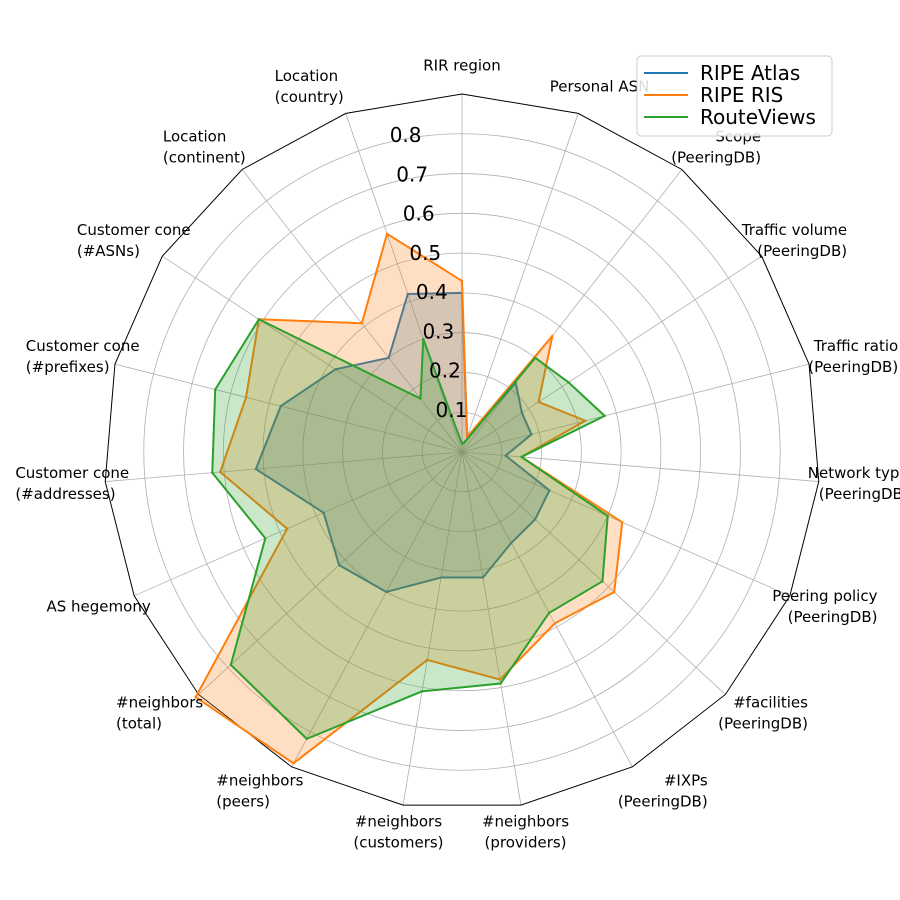 The image size is (900, 900). Describe the element at coordinates (309, 97) in the screenshot. I see `axis-label-19-line-2: (country)` at that location.